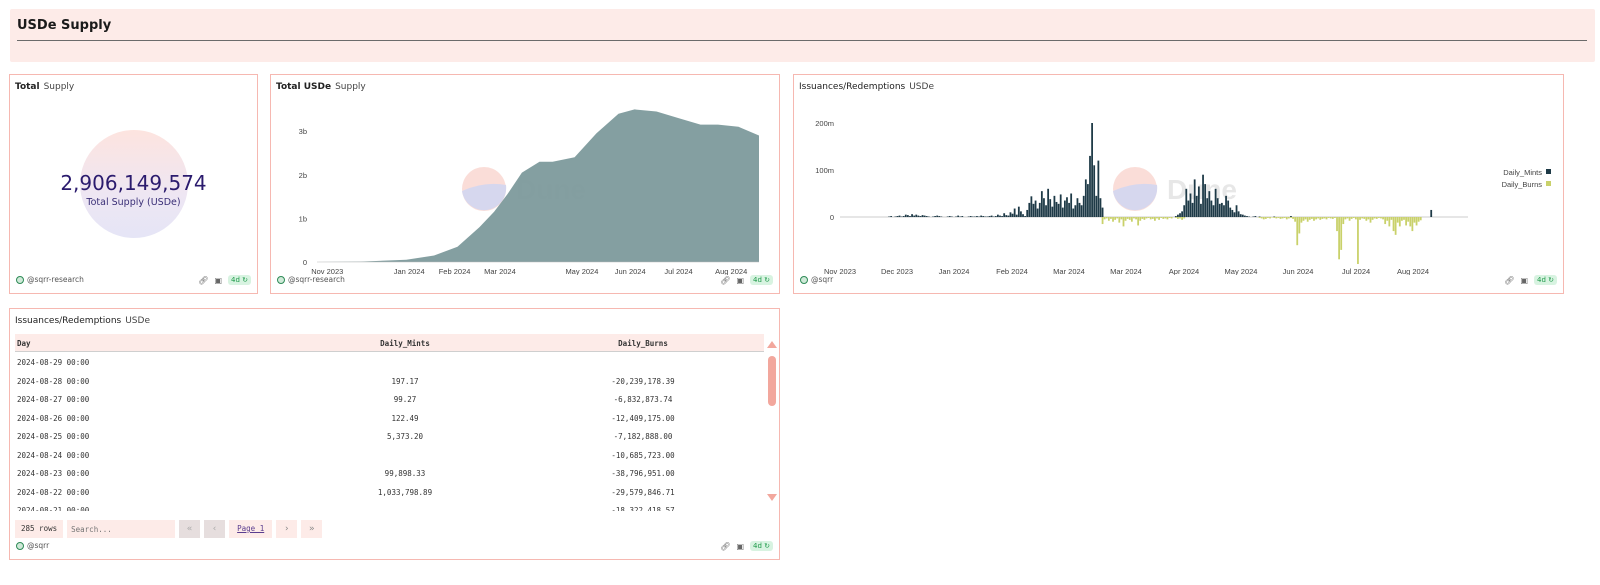 This screenshot has height=585, width=1600. I want to click on cell-daily-mints-value: 99.27, so click(405, 399).